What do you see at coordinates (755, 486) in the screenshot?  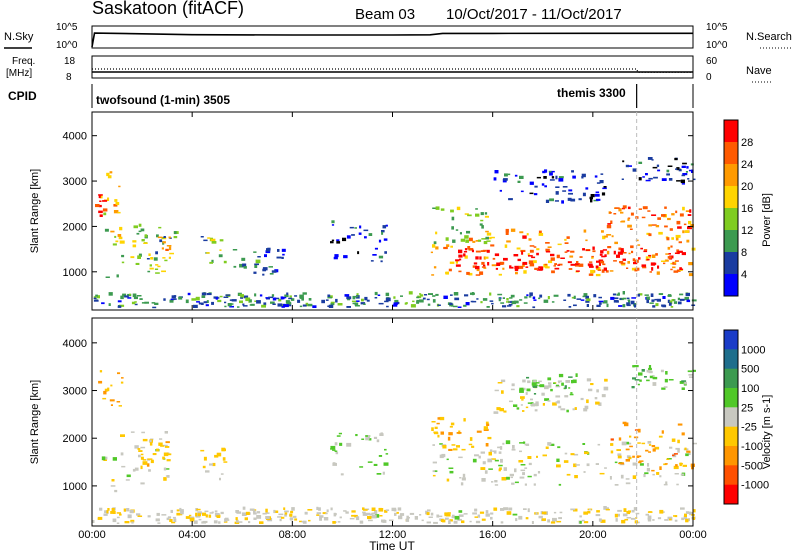 I see `colorbar-tick-label: -1000` at bounding box center [755, 486].